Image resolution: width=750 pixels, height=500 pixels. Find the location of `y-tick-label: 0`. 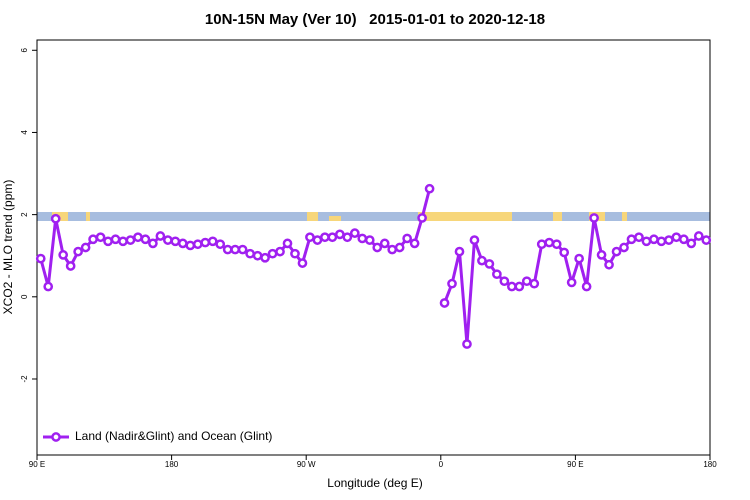

y-tick-label: 0 is located at coordinates (24, 296).